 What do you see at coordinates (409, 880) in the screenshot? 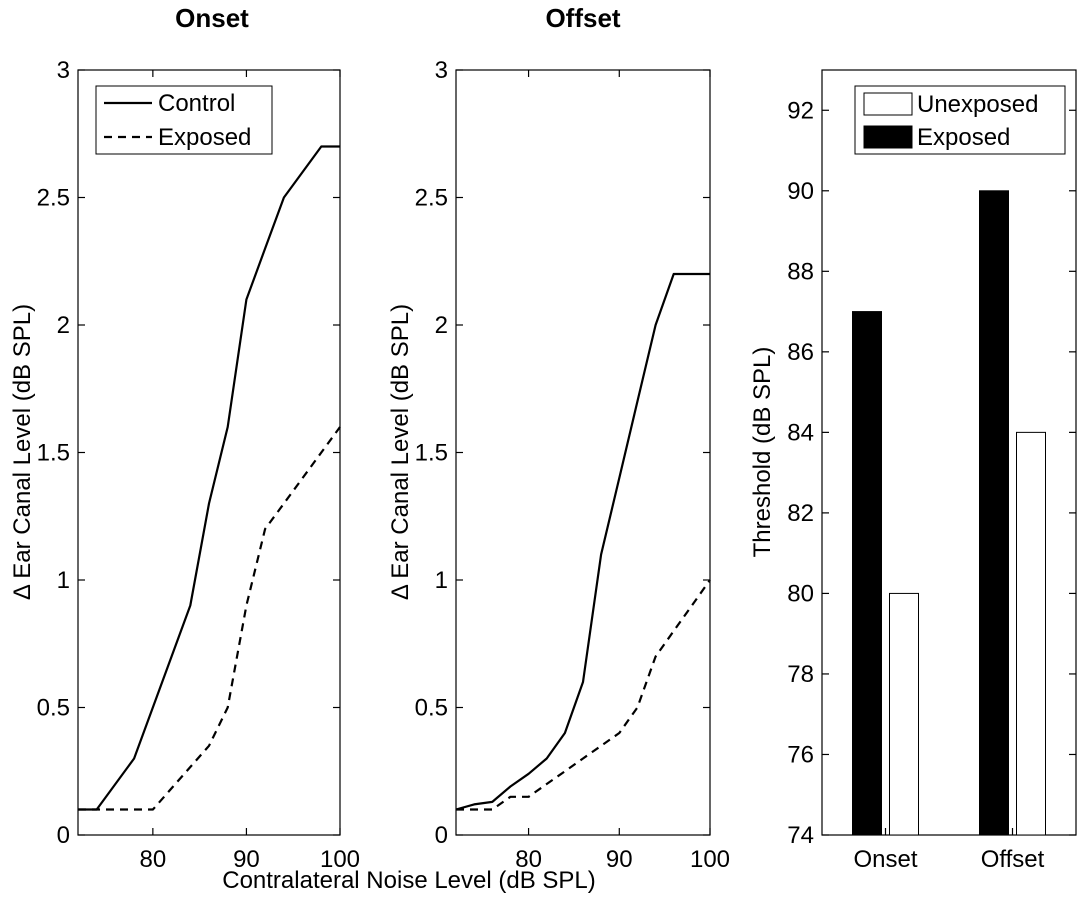
I see `shared-xlabel: Contralateral Noise Level (dB SPL)` at bounding box center [409, 880].